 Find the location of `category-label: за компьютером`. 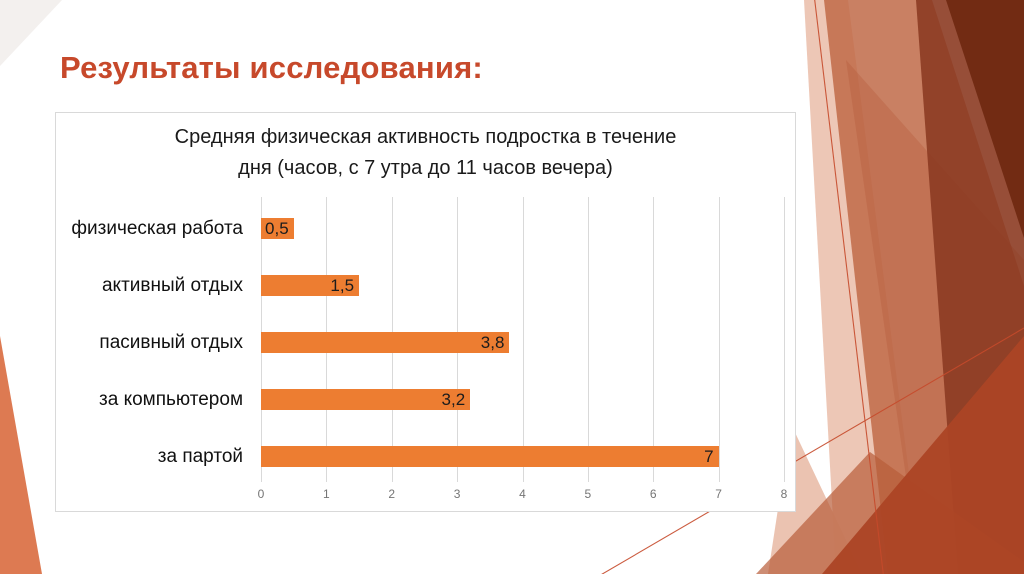

category-label: за компьютером is located at coordinates (171, 399).